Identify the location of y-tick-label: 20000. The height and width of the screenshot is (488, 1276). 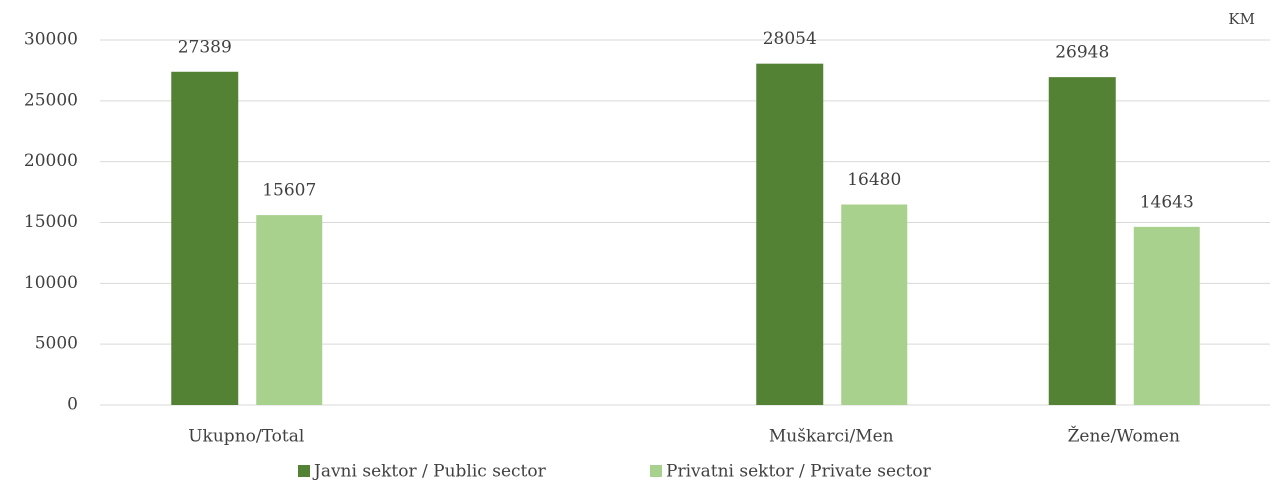
(51, 161).